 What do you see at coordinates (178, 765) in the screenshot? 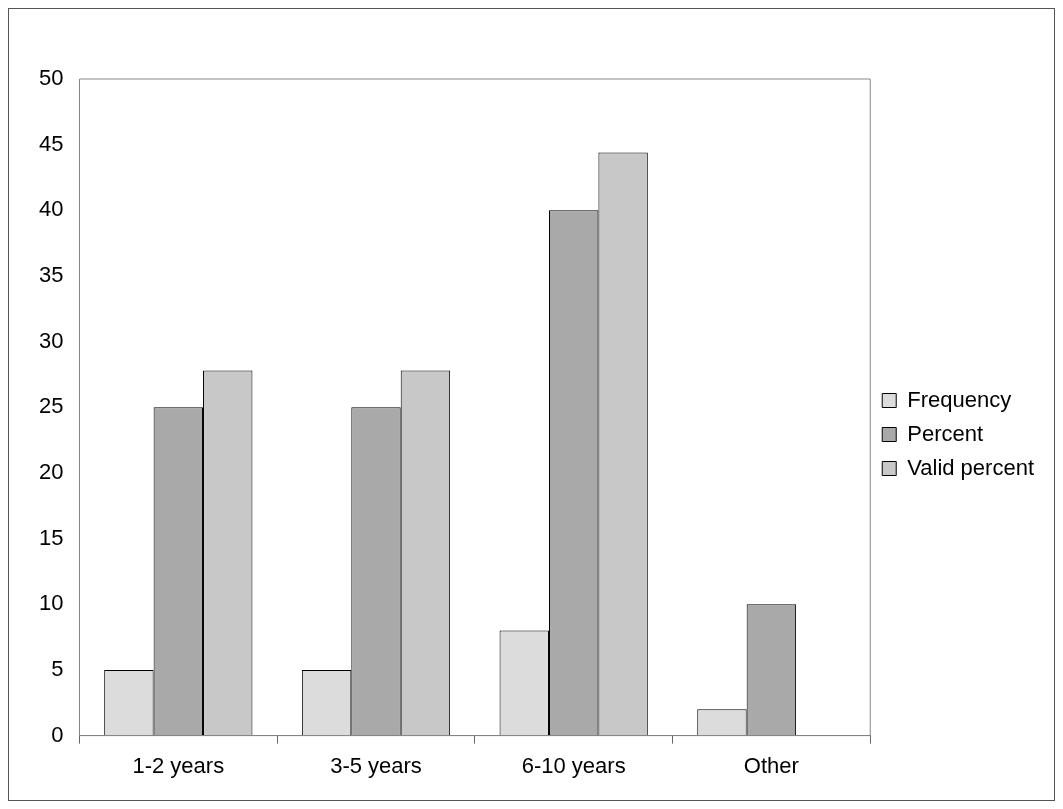
I see `x-tick-label: 1-2 years` at bounding box center [178, 765].